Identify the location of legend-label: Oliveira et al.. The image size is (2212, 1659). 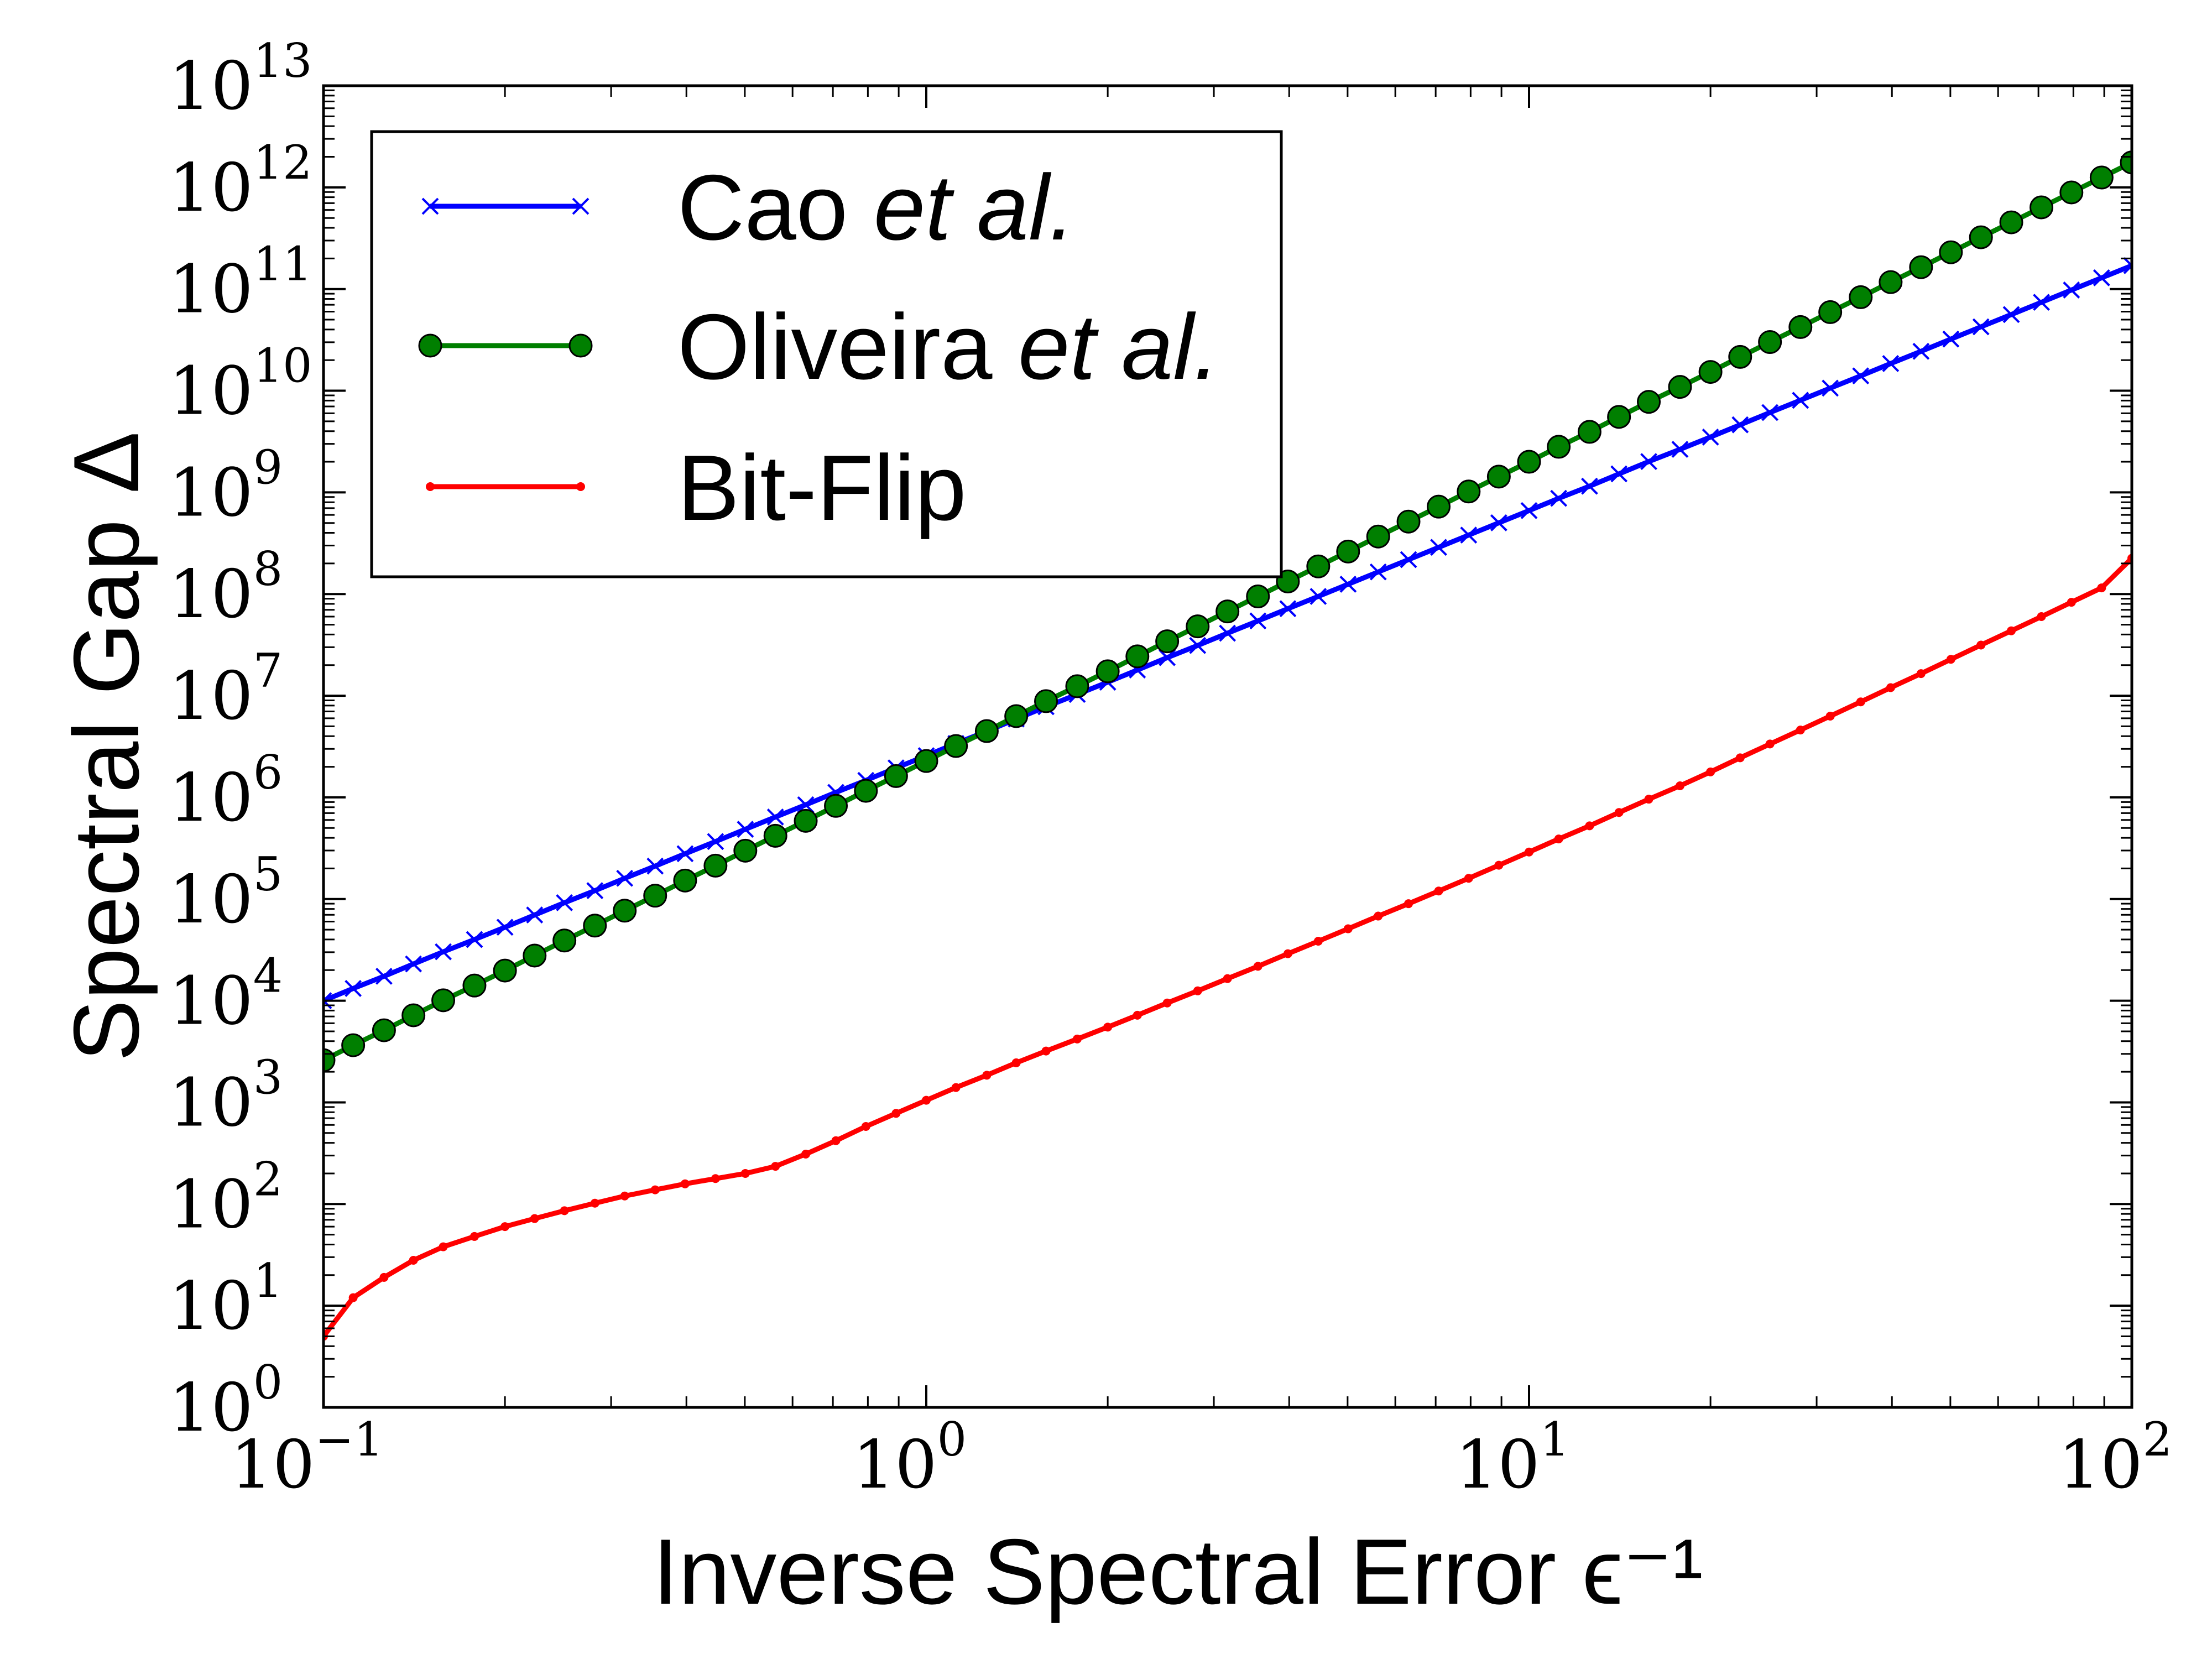
(948, 347).